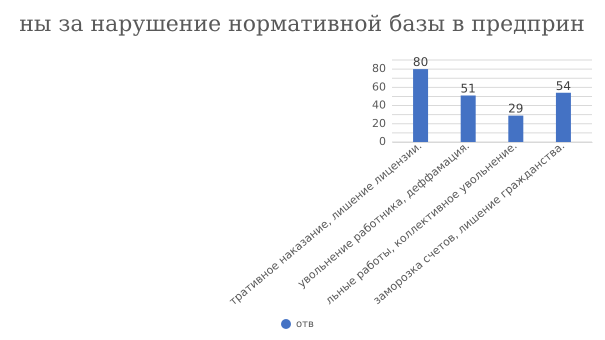 This screenshot has width=605, height=340. Describe the element at coordinates (379, 69) in the screenshot. I see `y-tick-label: 80` at that location.